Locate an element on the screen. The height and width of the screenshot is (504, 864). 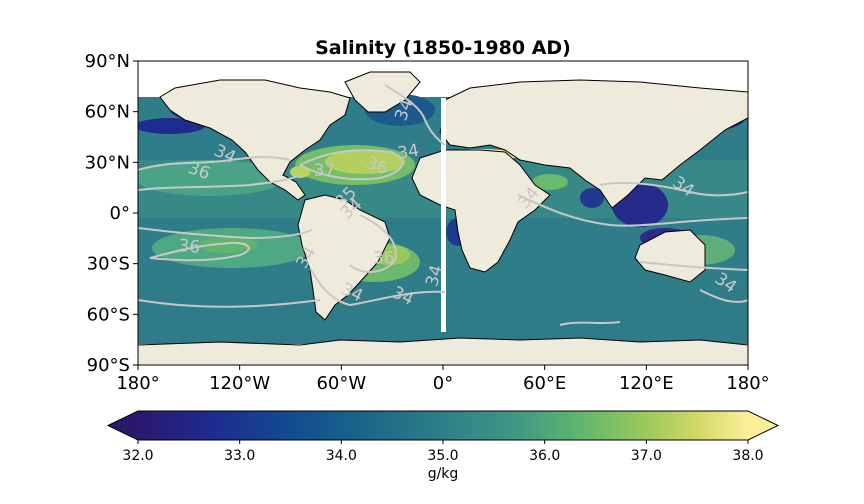
colorbar-tick-label: 38.0 is located at coordinates (747, 456).